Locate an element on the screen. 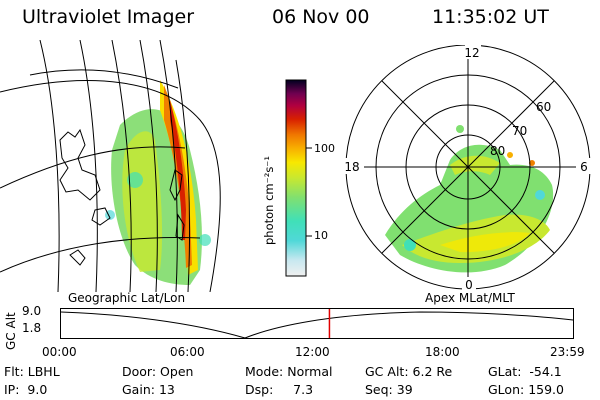 The width and height of the screenshot is (600, 400). instrument-title: Ultraviolet Imager is located at coordinates (108, 17).